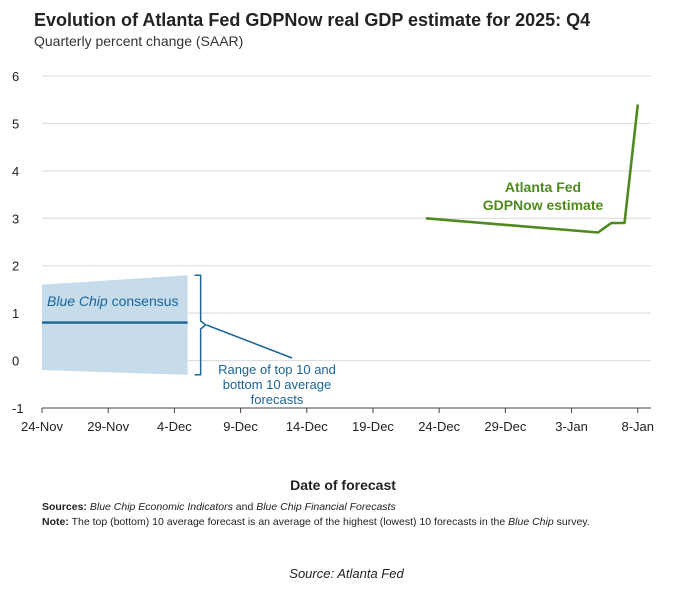  What do you see at coordinates (115, 325) in the screenshot?
I see `range-band-area` at bounding box center [115, 325].